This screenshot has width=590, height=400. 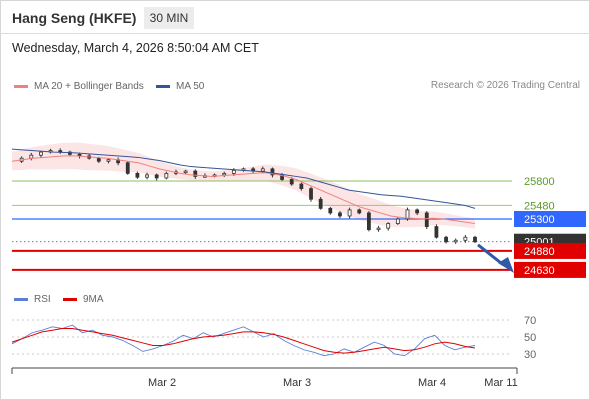 What do you see at coordinates (21, 86) in the screenshot?
I see `ma20-swatch` at bounding box center [21, 86].